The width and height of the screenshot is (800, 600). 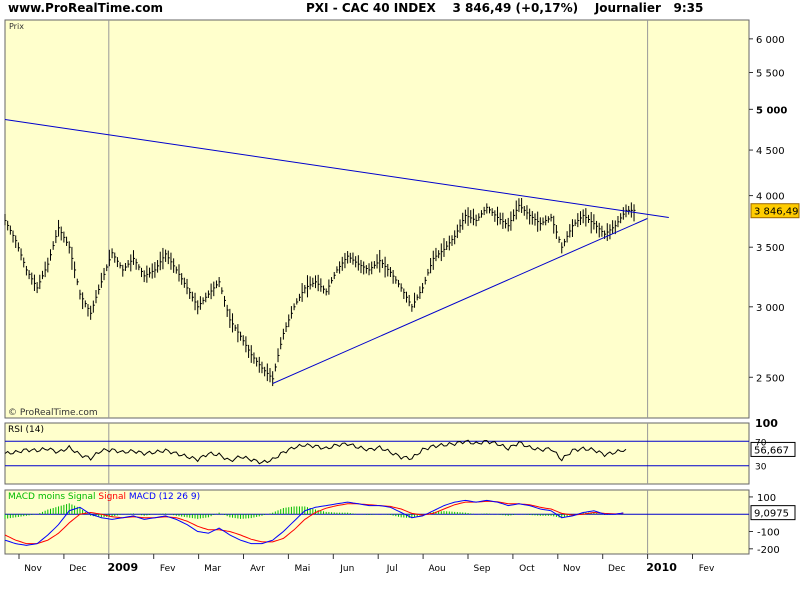 What do you see at coordinates (16, 26) in the screenshot?
I see `price-panel-label: Prix` at bounding box center [16, 26].